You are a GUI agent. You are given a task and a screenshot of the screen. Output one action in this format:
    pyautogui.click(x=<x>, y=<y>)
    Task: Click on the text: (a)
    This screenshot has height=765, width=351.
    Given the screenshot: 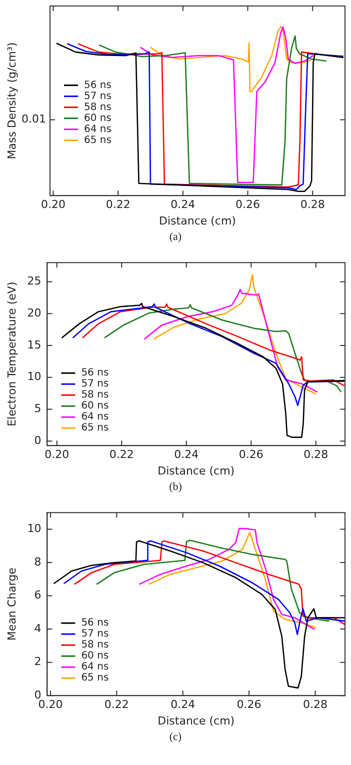 What is the action you would take?
    pyautogui.click(x=175, y=237)
    